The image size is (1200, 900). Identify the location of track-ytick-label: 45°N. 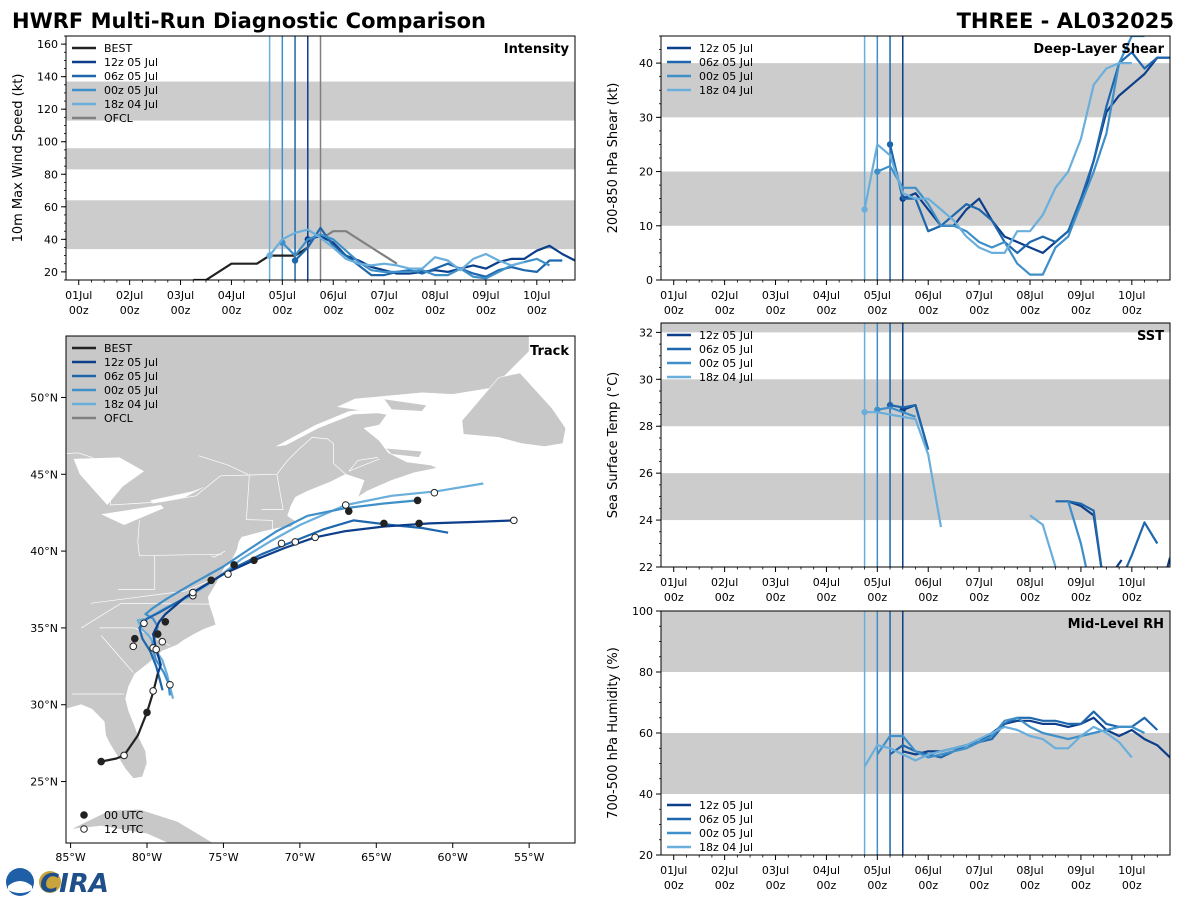
(44, 474).